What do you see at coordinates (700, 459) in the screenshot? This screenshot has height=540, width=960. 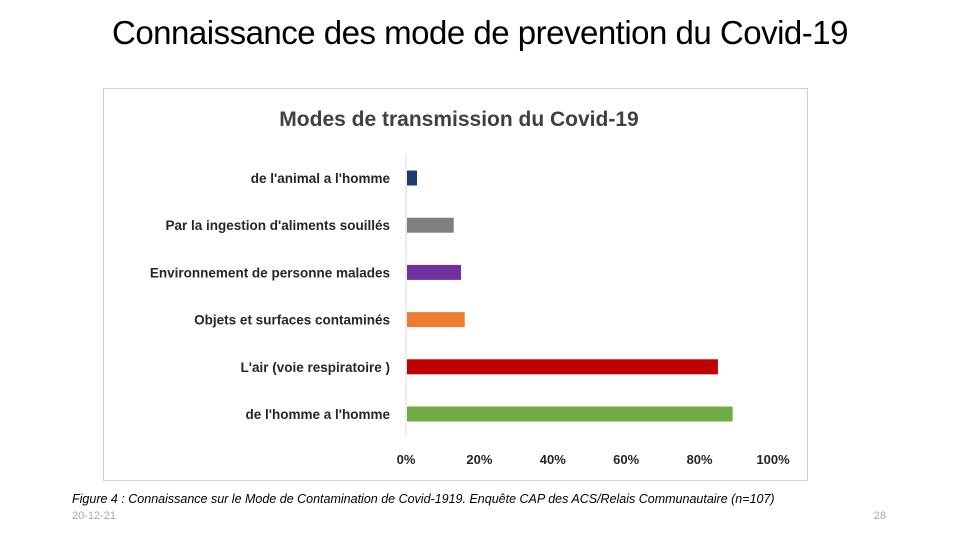 I see `x-tick-label: 80%` at bounding box center [700, 459].